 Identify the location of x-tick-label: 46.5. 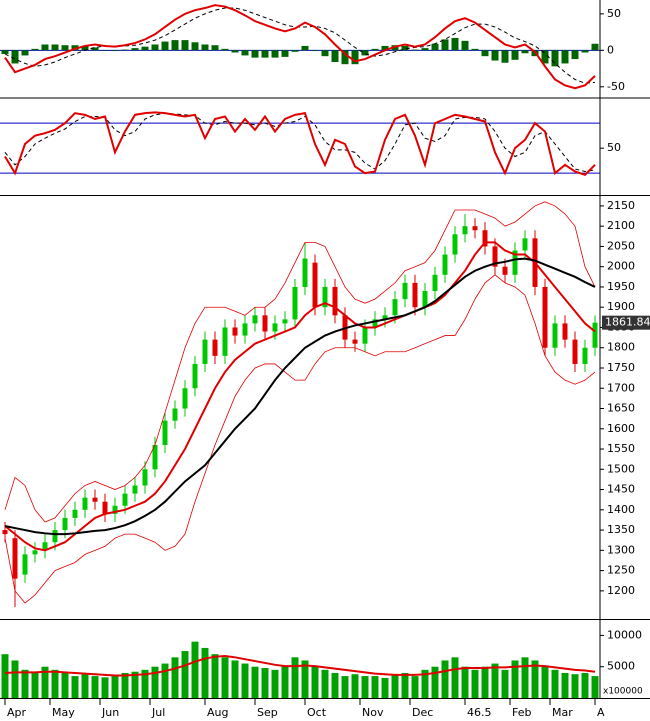
(479, 712).